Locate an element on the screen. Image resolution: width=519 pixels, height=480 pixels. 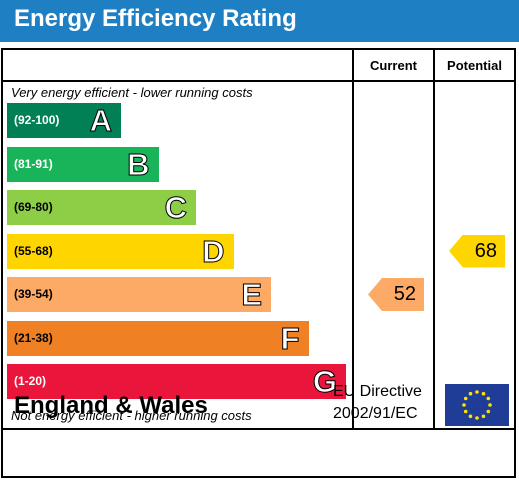
band-range-label: (69-80) is located at coordinates (33, 207).